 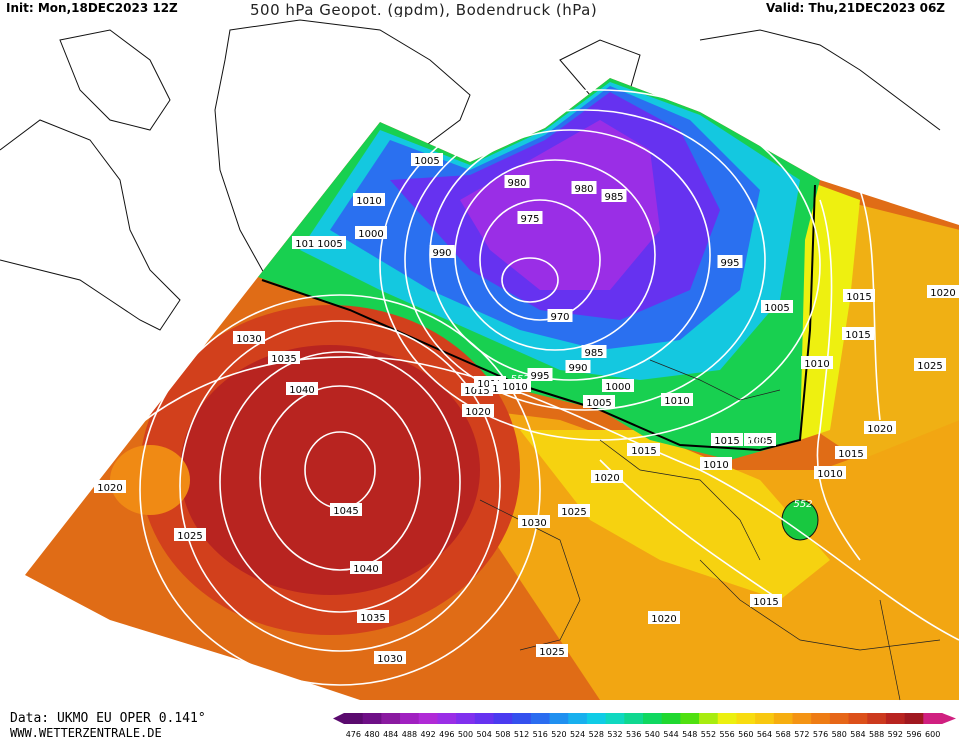 I want to click on geopotential-label-layer: 552 552 552, so click(x=661, y=442).